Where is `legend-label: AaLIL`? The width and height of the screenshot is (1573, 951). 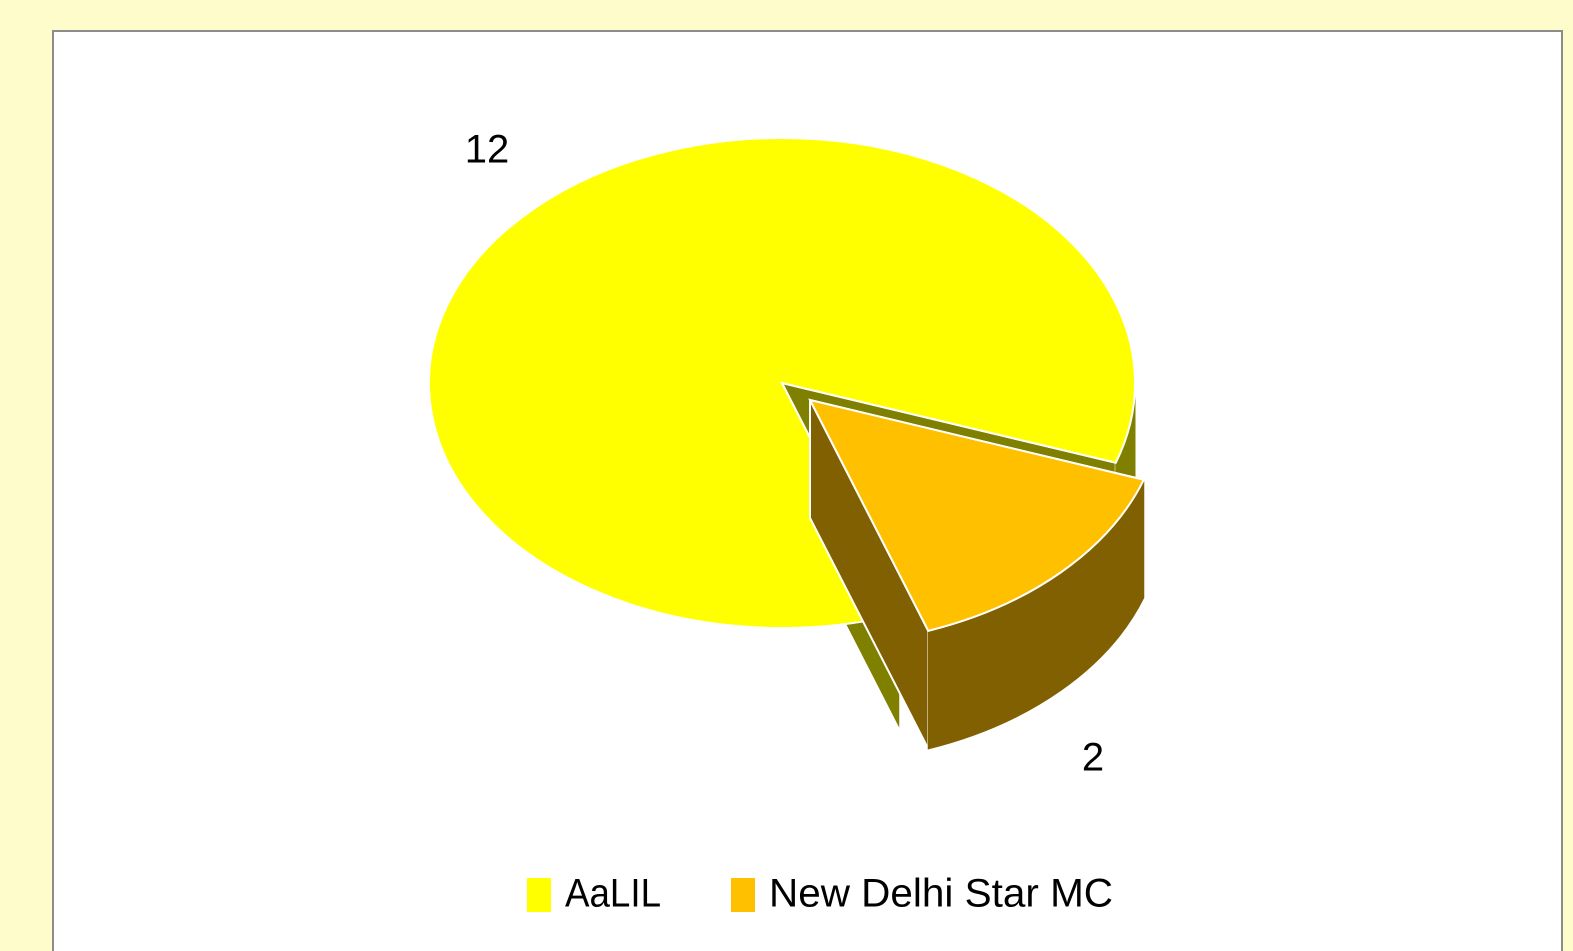 legend-label: AaLIL is located at coordinates (613, 894).